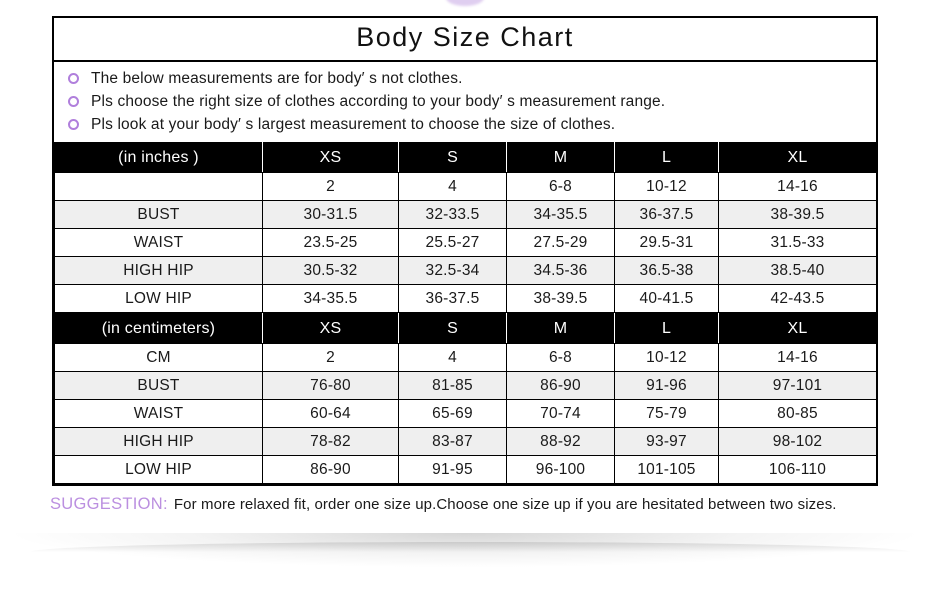 This screenshot has width=930, height=606. I want to click on table-header-row: (in inches ) XS S M L XL, so click(465, 157).